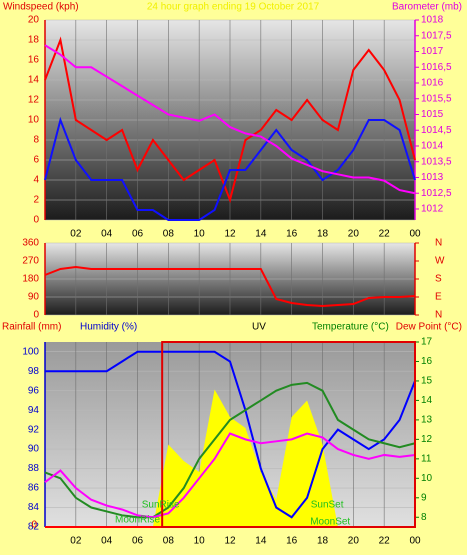 This screenshot has height=555, width=467. Describe the element at coordinates (161, 505) in the screenshot. I see `annotation: SunRise` at that location.